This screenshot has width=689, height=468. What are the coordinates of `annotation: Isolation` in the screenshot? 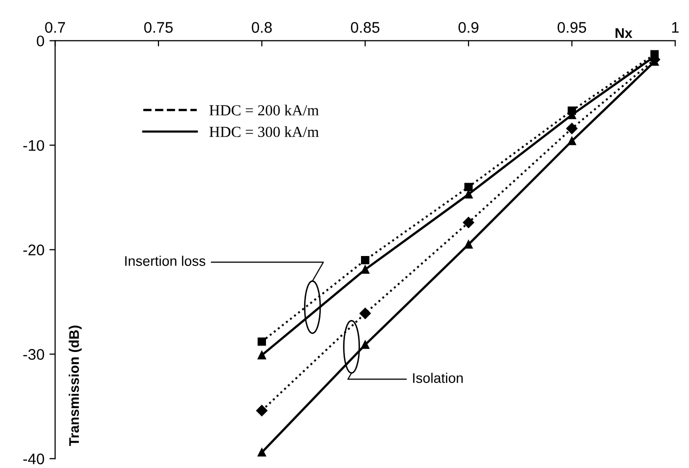 It's located at (438, 377).